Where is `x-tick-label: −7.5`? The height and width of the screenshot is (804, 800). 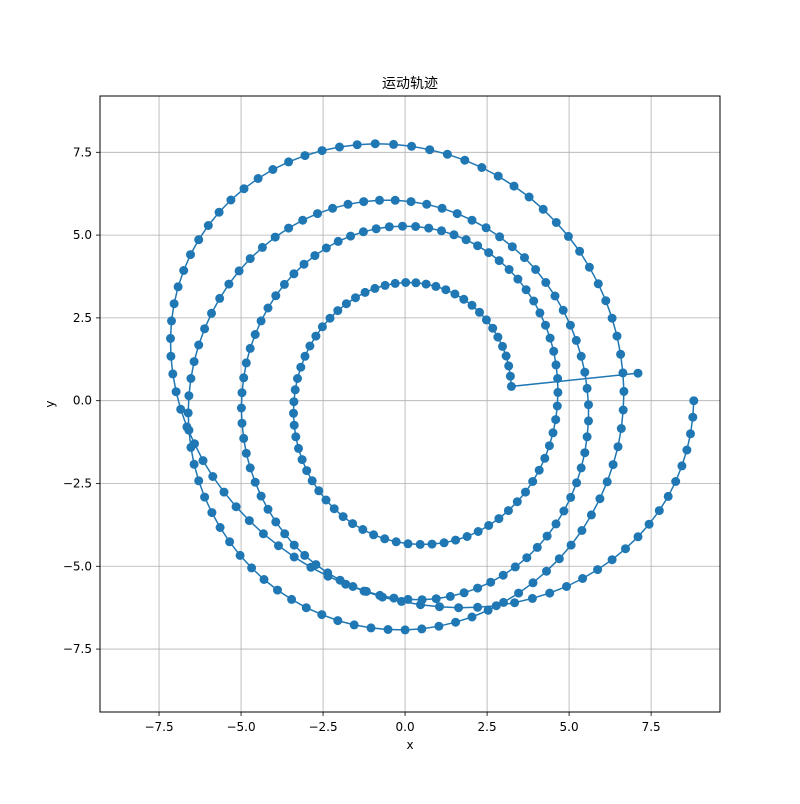 x-tick-label: −7.5 is located at coordinates (158, 727).